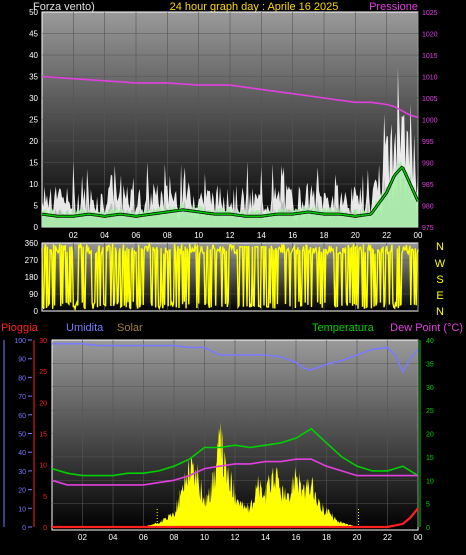 The height and width of the screenshot is (555, 466). What do you see at coordinates (22, 453) in the screenshot?
I see `humidity-tick: 40` at bounding box center [22, 453].